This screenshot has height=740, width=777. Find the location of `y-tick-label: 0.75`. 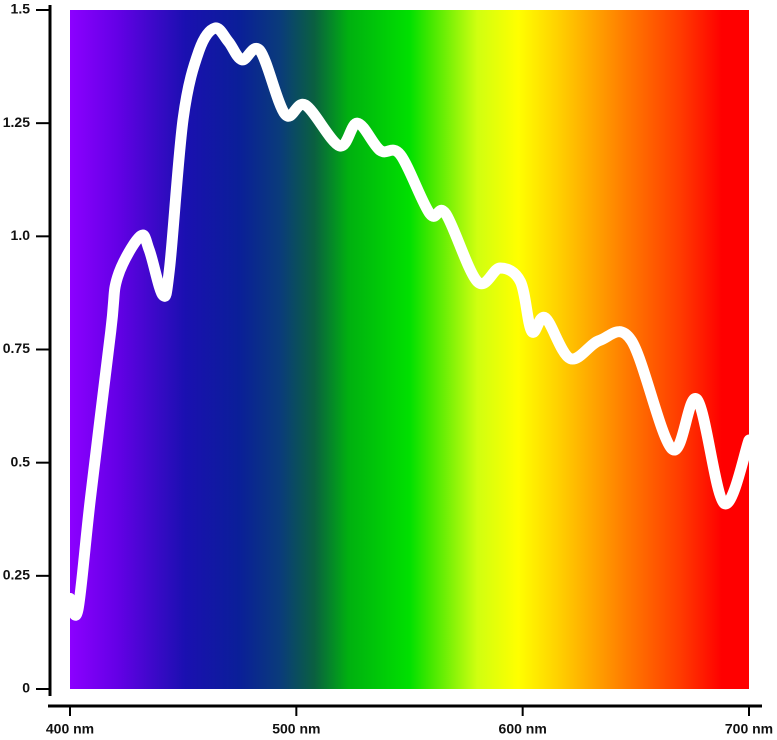

y-tick-label: 0.75 is located at coordinates (16, 348).